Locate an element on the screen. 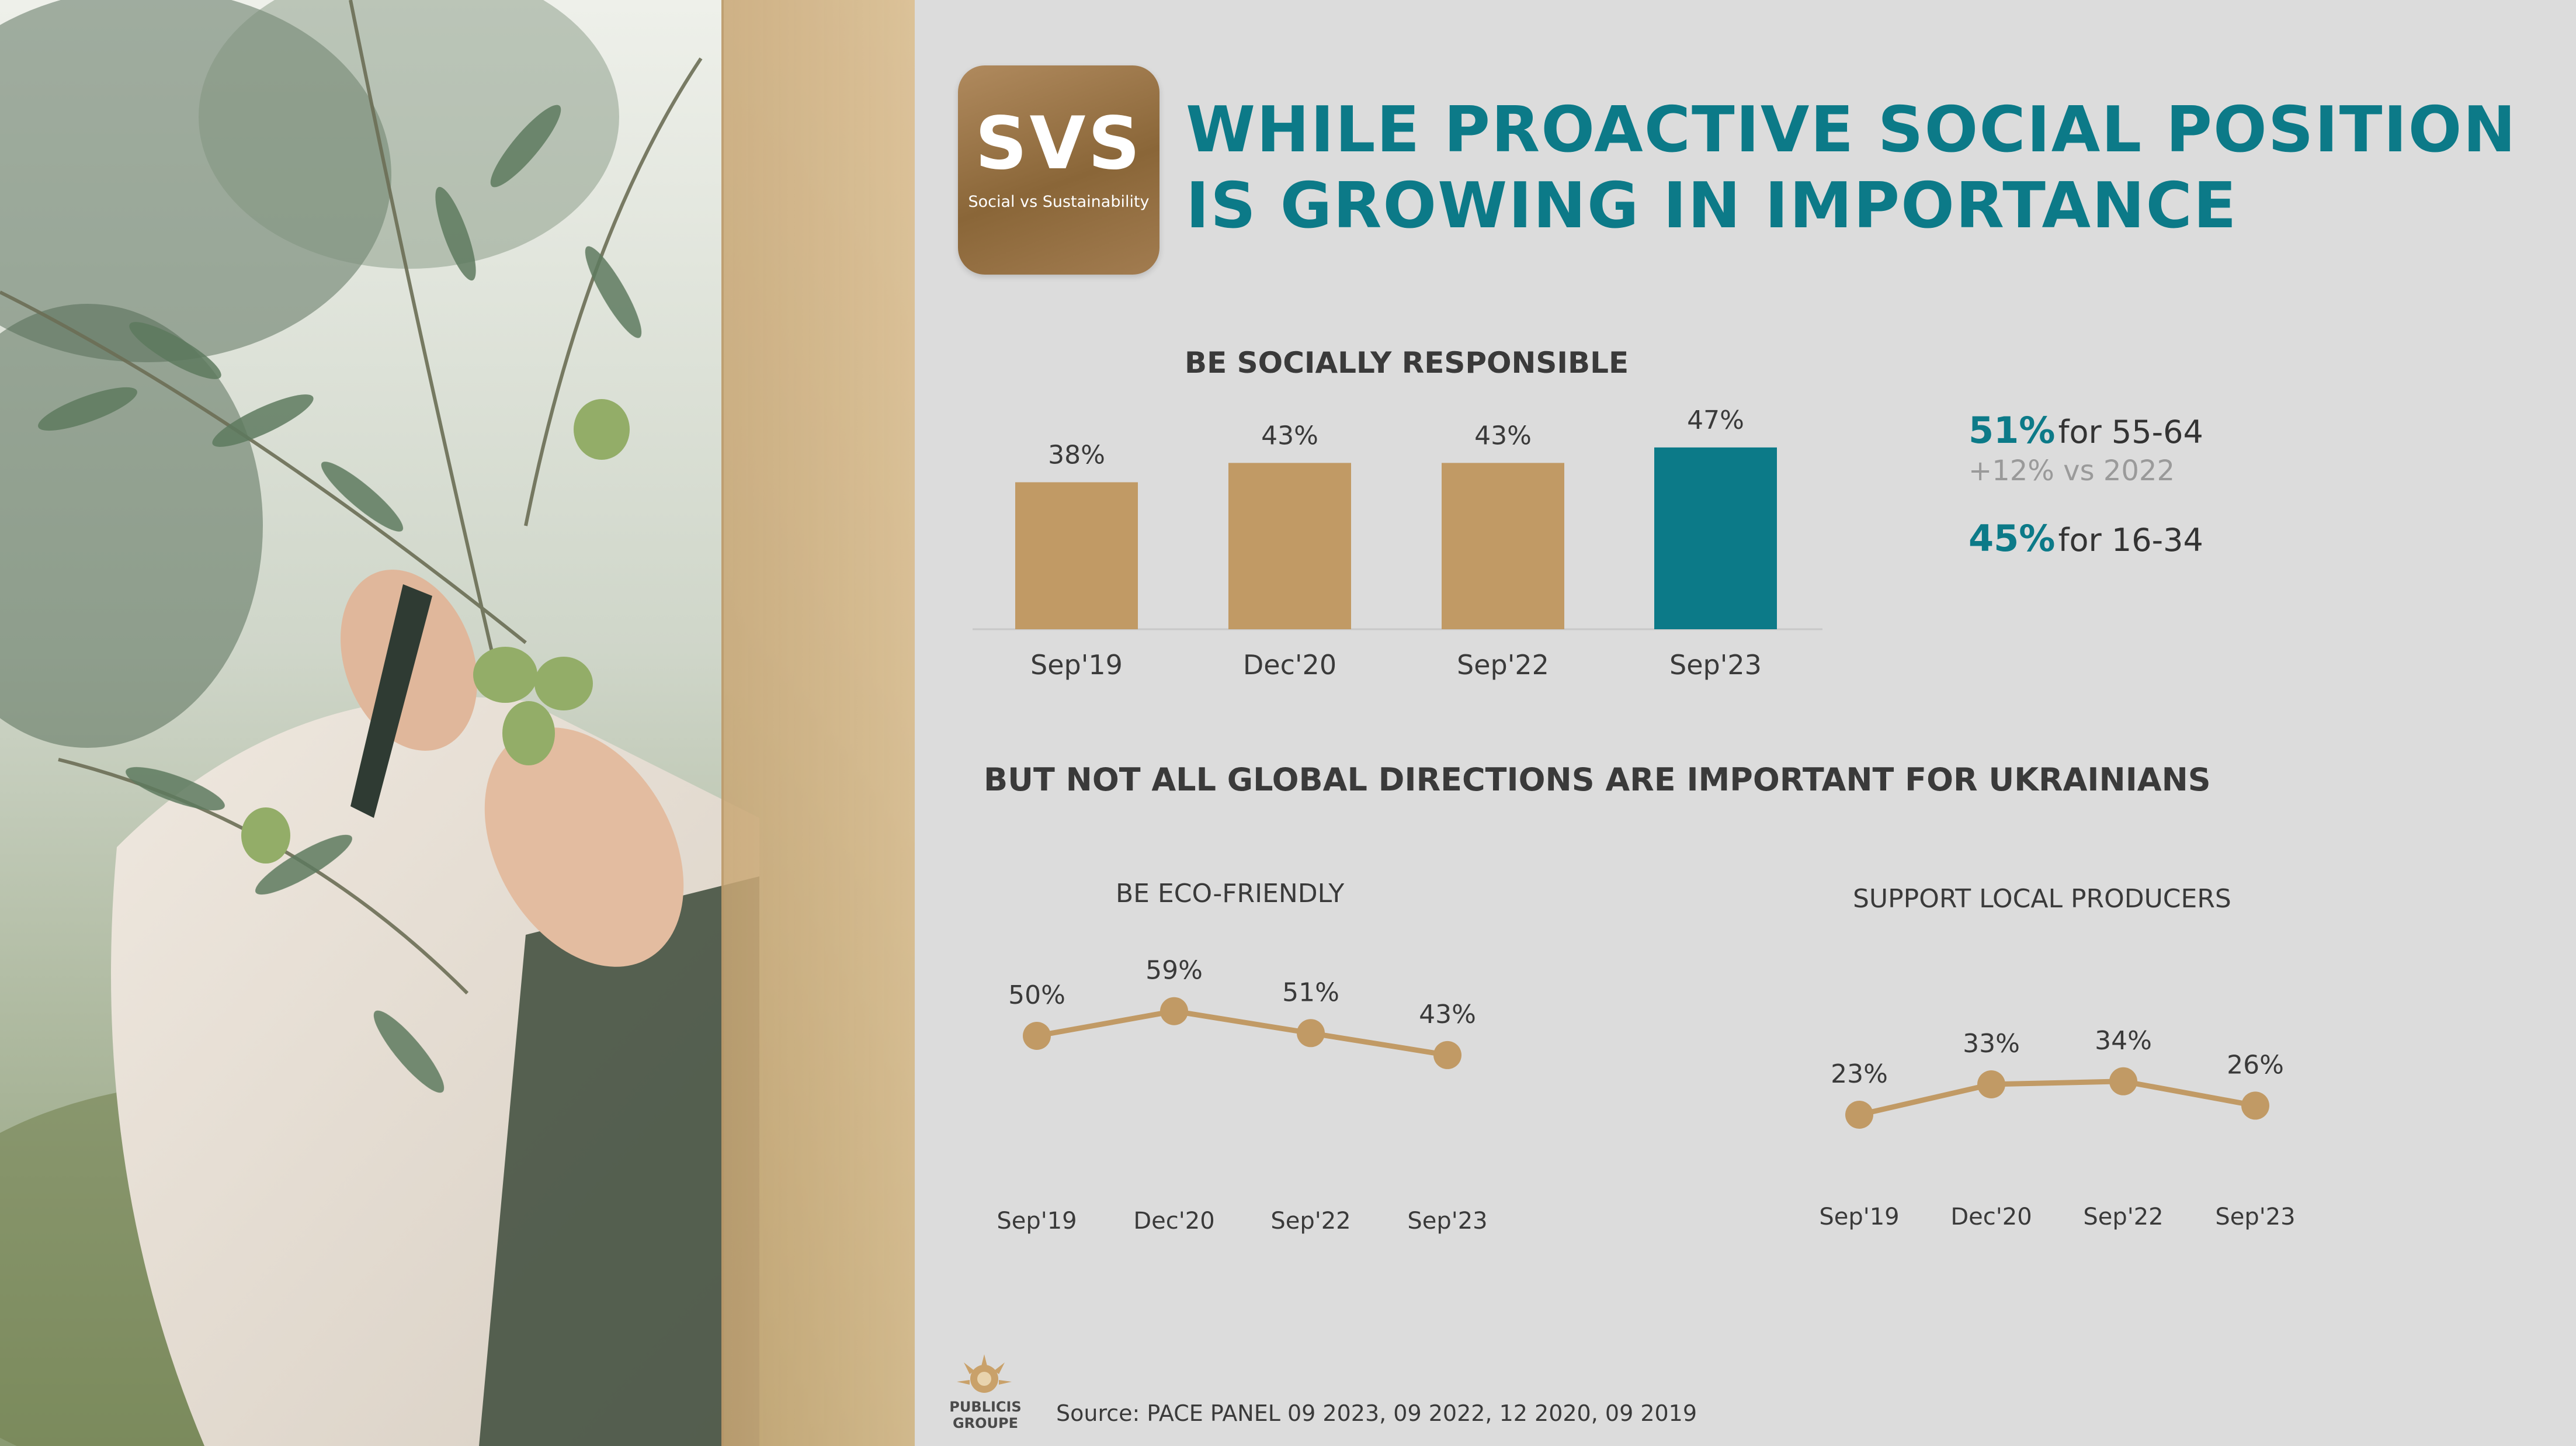  stat-55-64-change: +12% vs 2022 is located at coordinates (2072, 471).